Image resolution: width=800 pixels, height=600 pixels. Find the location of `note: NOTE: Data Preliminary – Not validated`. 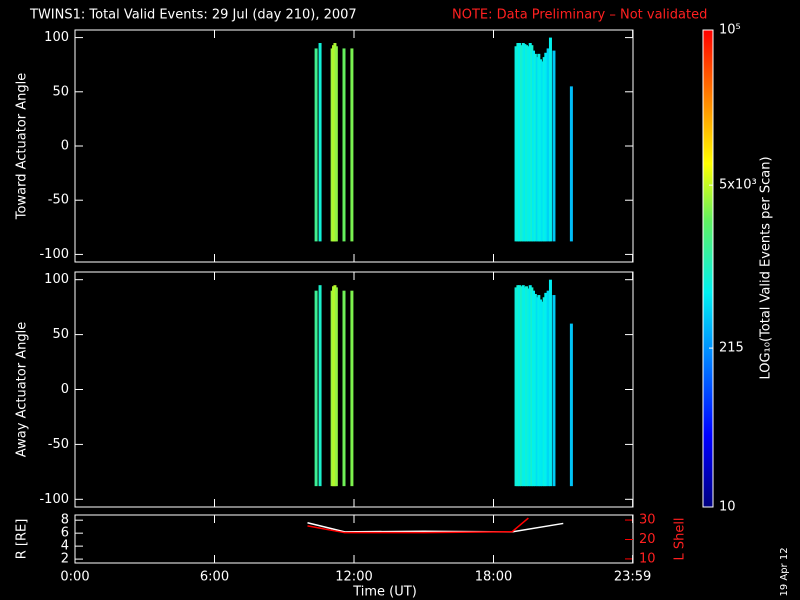

note: NOTE: Data Preliminary – Not validated is located at coordinates (579, 15).